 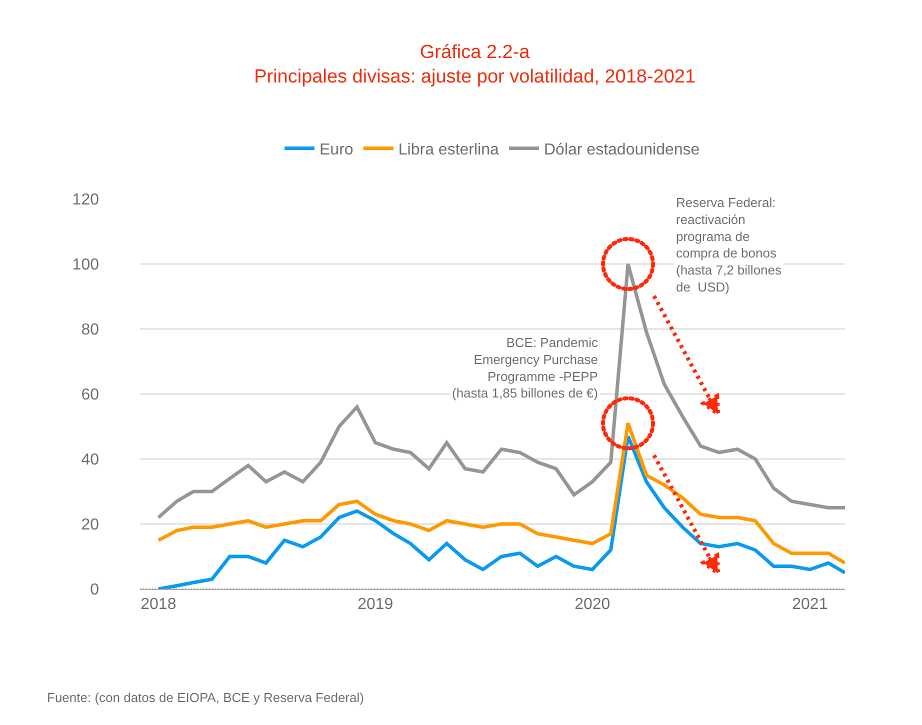 What do you see at coordinates (90, 330) in the screenshot?
I see `y-tick-label: 80` at bounding box center [90, 330].